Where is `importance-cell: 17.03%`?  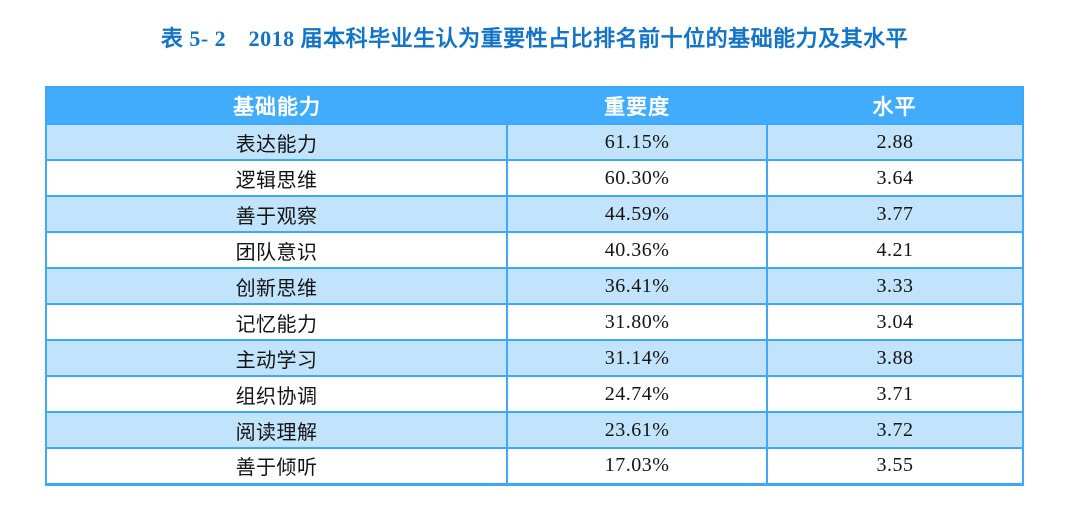 importance-cell: 17.03% is located at coordinates (637, 466).